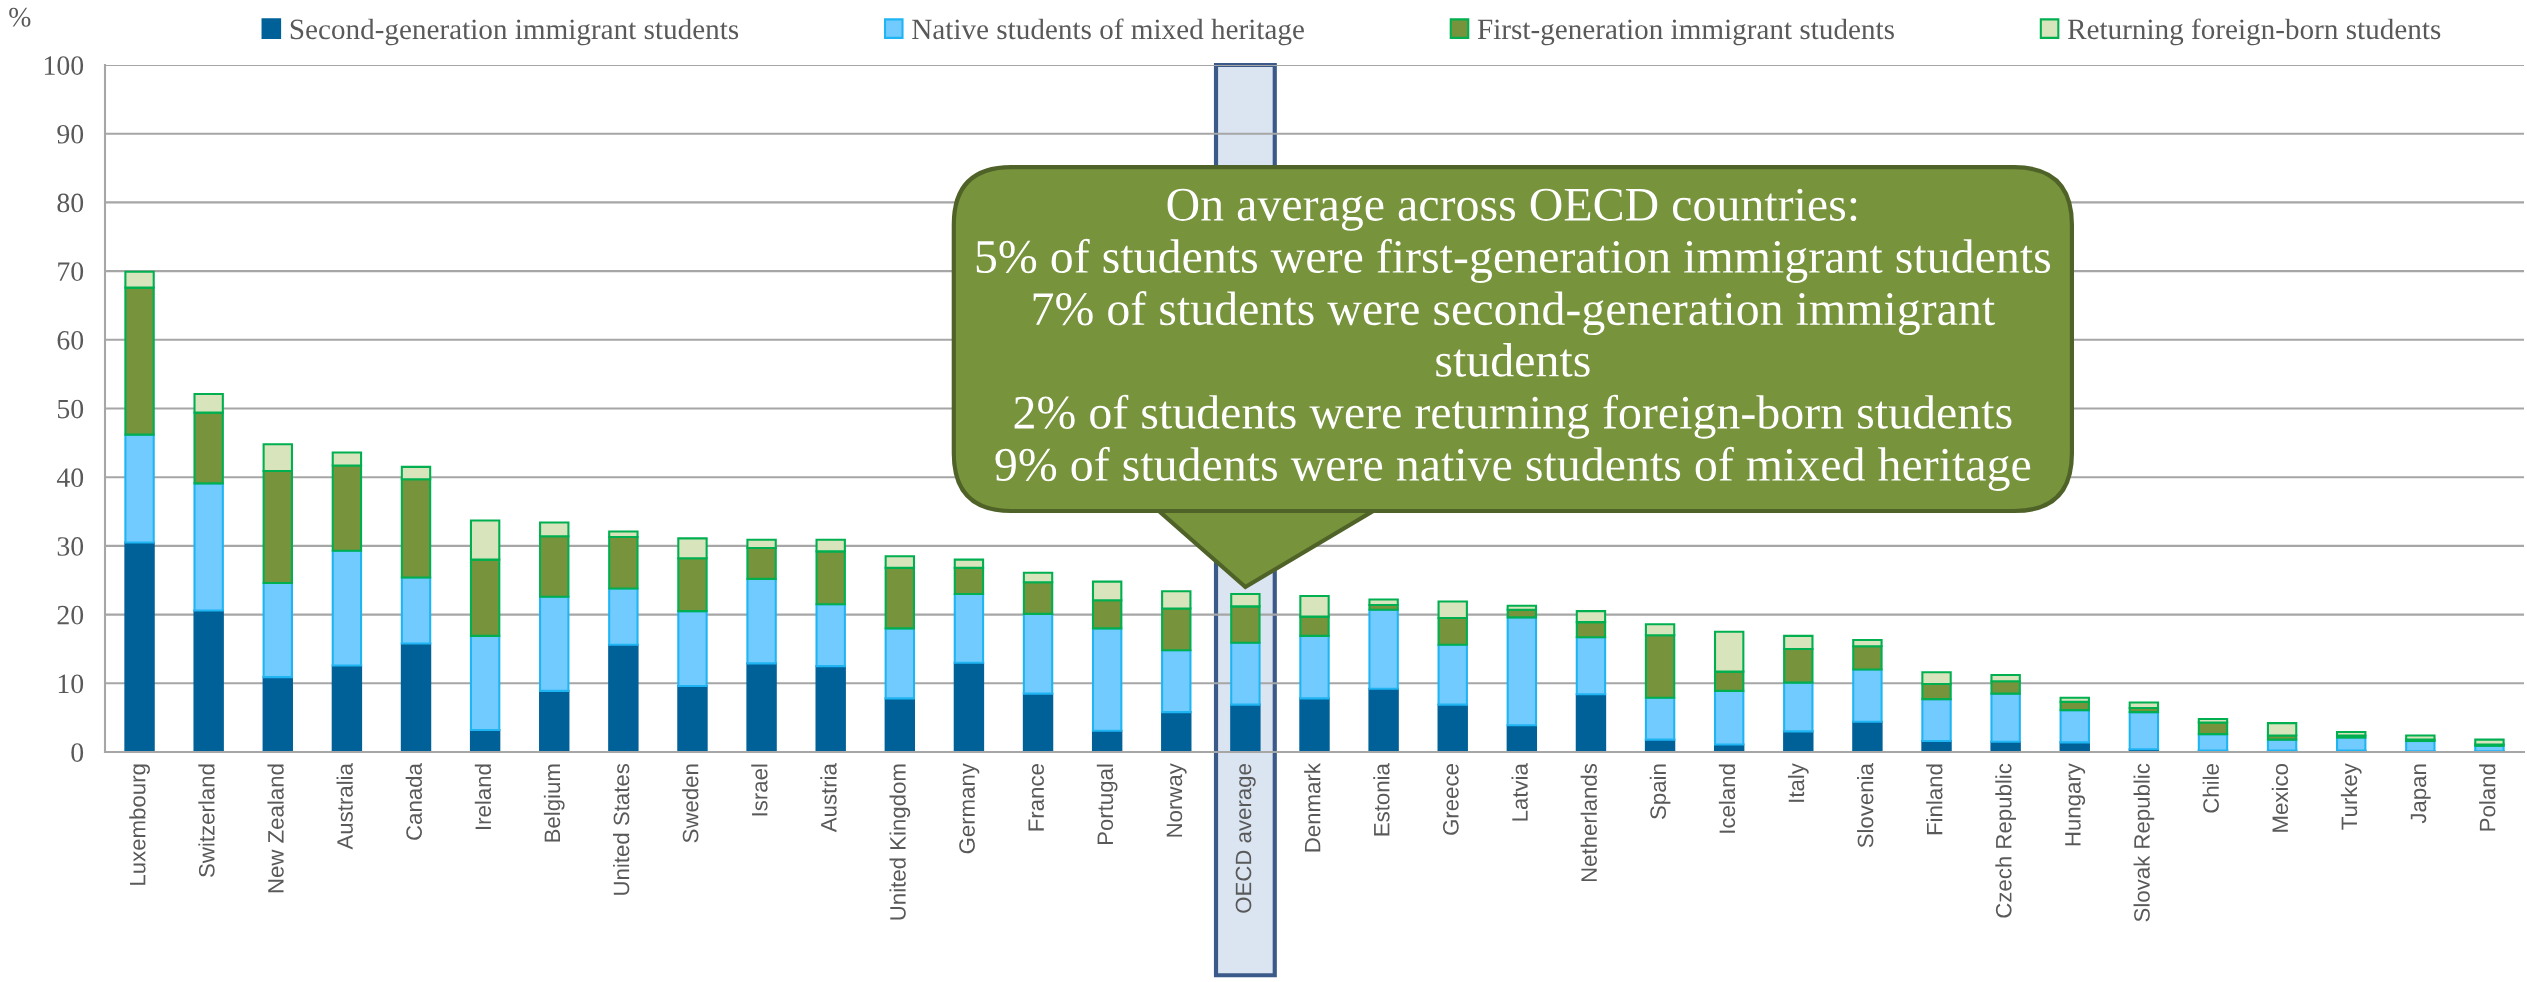 This screenshot has width=2527, height=982. Describe the element at coordinates (71, 272) in the screenshot. I see `y-tick-label: 70` at that location.